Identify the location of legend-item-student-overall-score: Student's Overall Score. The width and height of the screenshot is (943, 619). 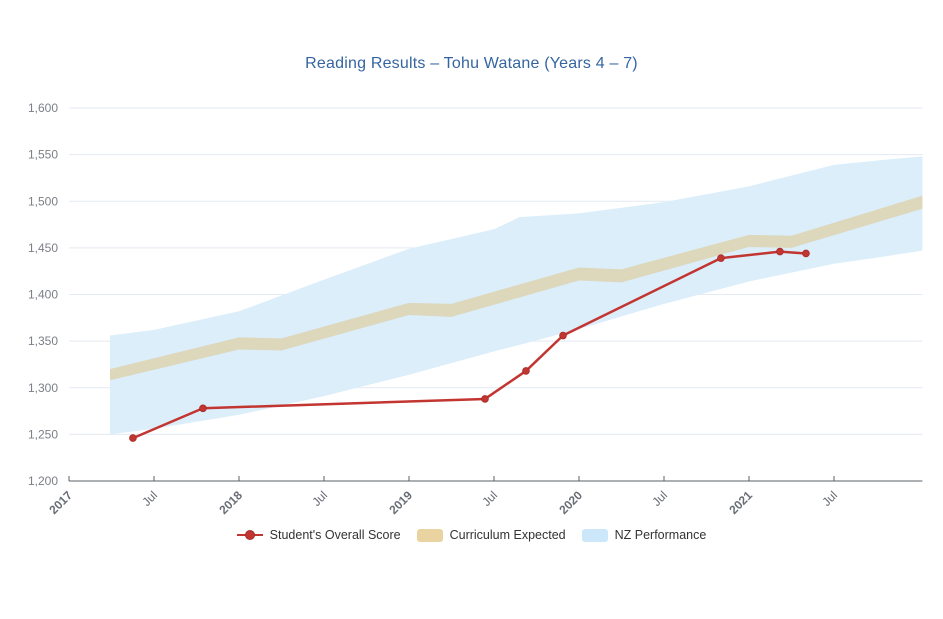
(318, 535).